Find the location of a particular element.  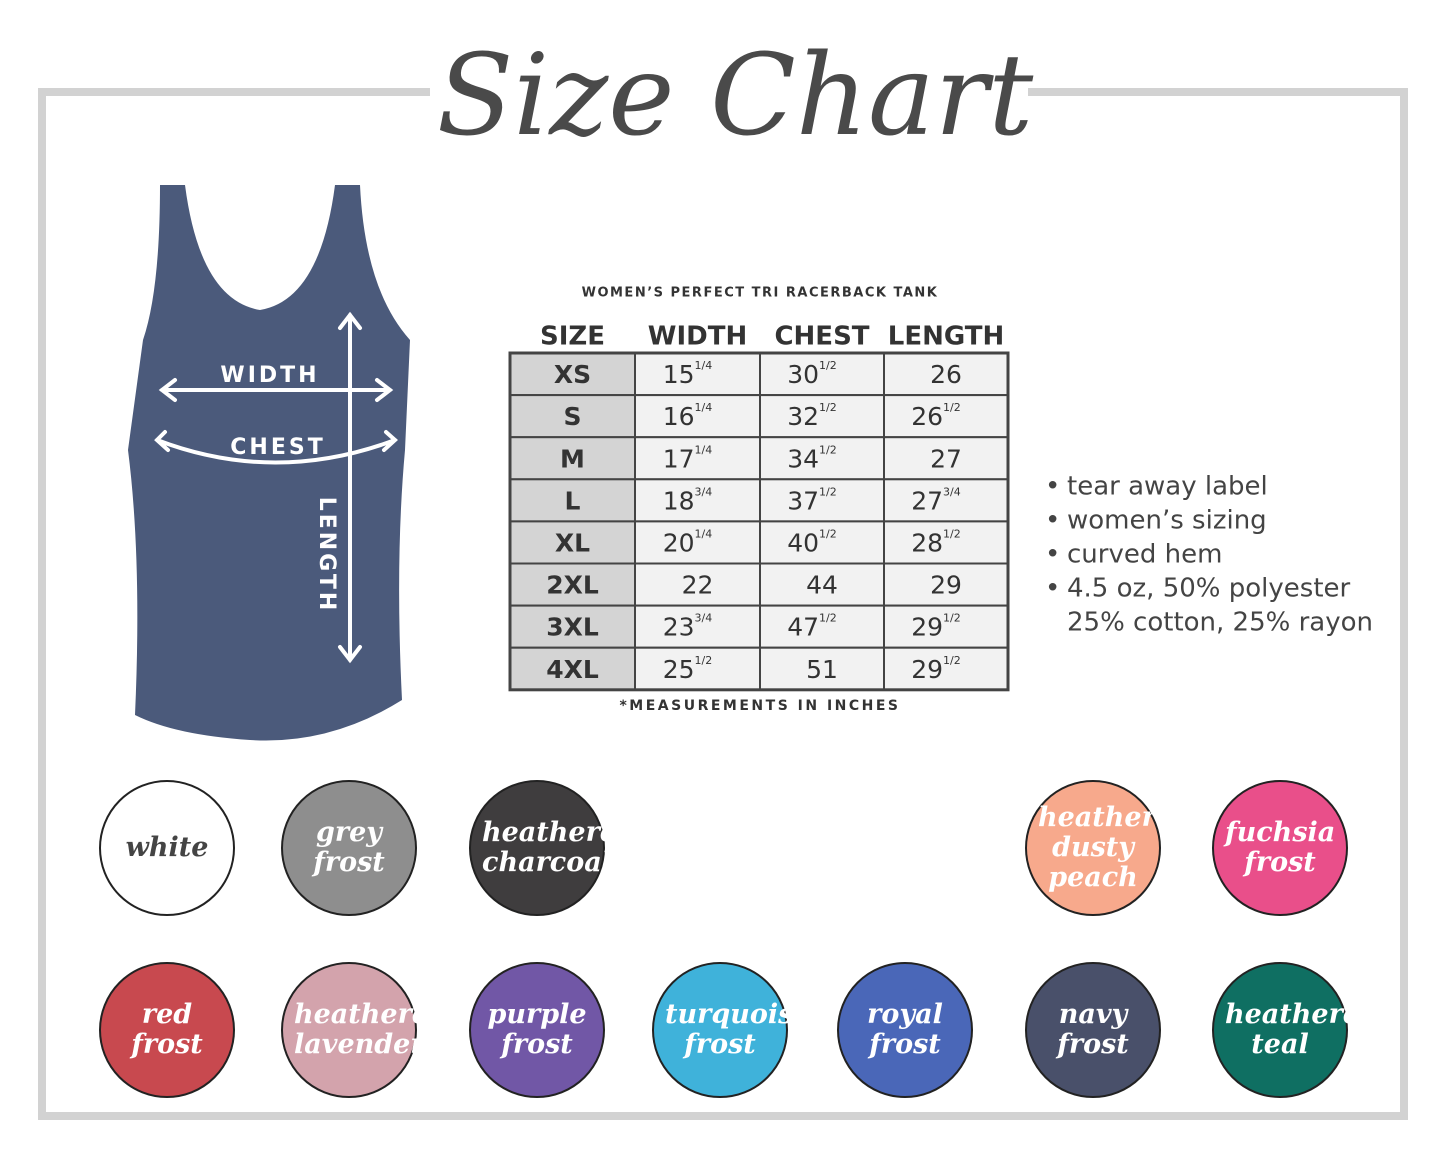

color-swatch: grey frost is located at coordinates (349, 848).